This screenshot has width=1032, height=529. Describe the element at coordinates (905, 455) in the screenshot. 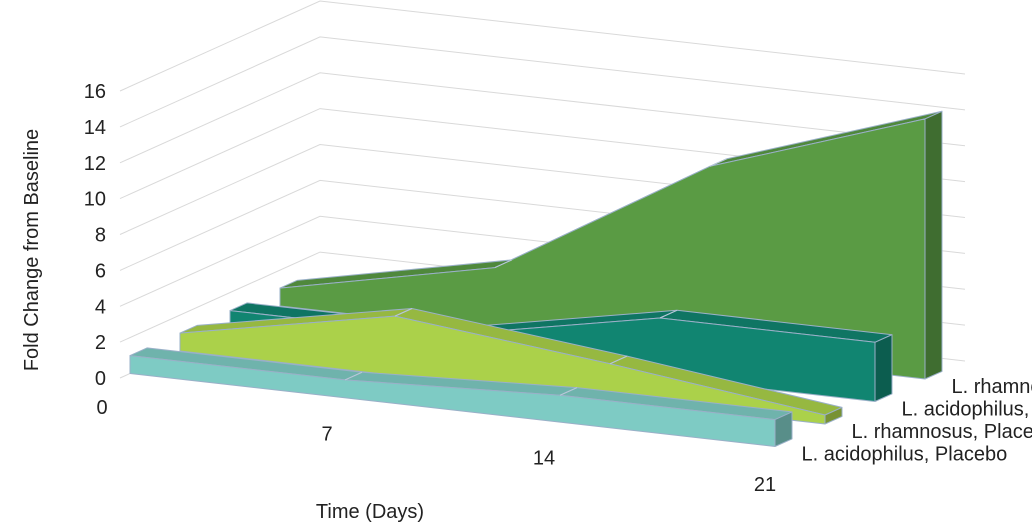

I see `series-label: L. acidophilus, Placebo` at that location.